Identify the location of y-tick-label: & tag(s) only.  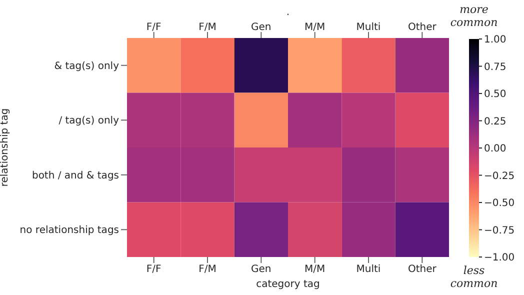
(87, 66).